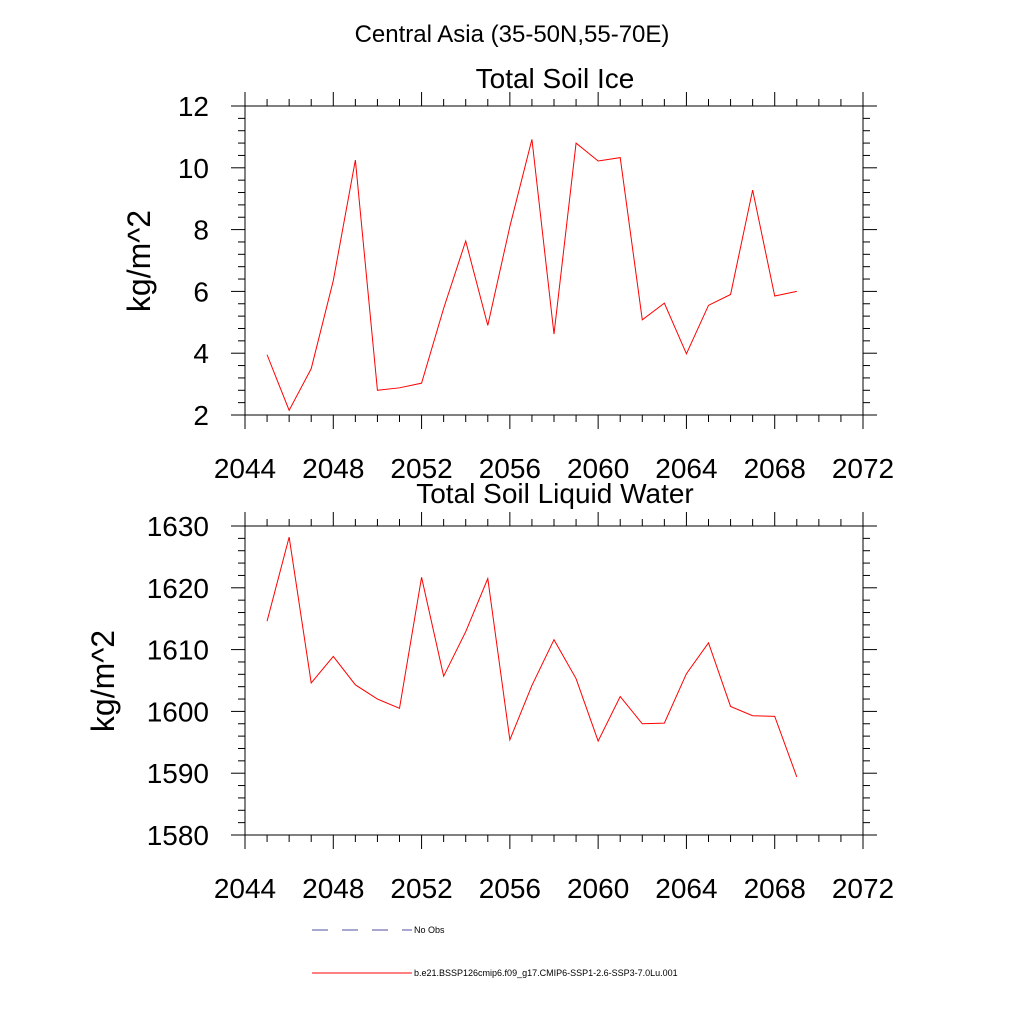 This screenshot has height=1024, width=1024. What do you see at coordinates (178, 773) in the screenshot?
I see `y-tick-label: 1590` at bounding box center [178, 773].